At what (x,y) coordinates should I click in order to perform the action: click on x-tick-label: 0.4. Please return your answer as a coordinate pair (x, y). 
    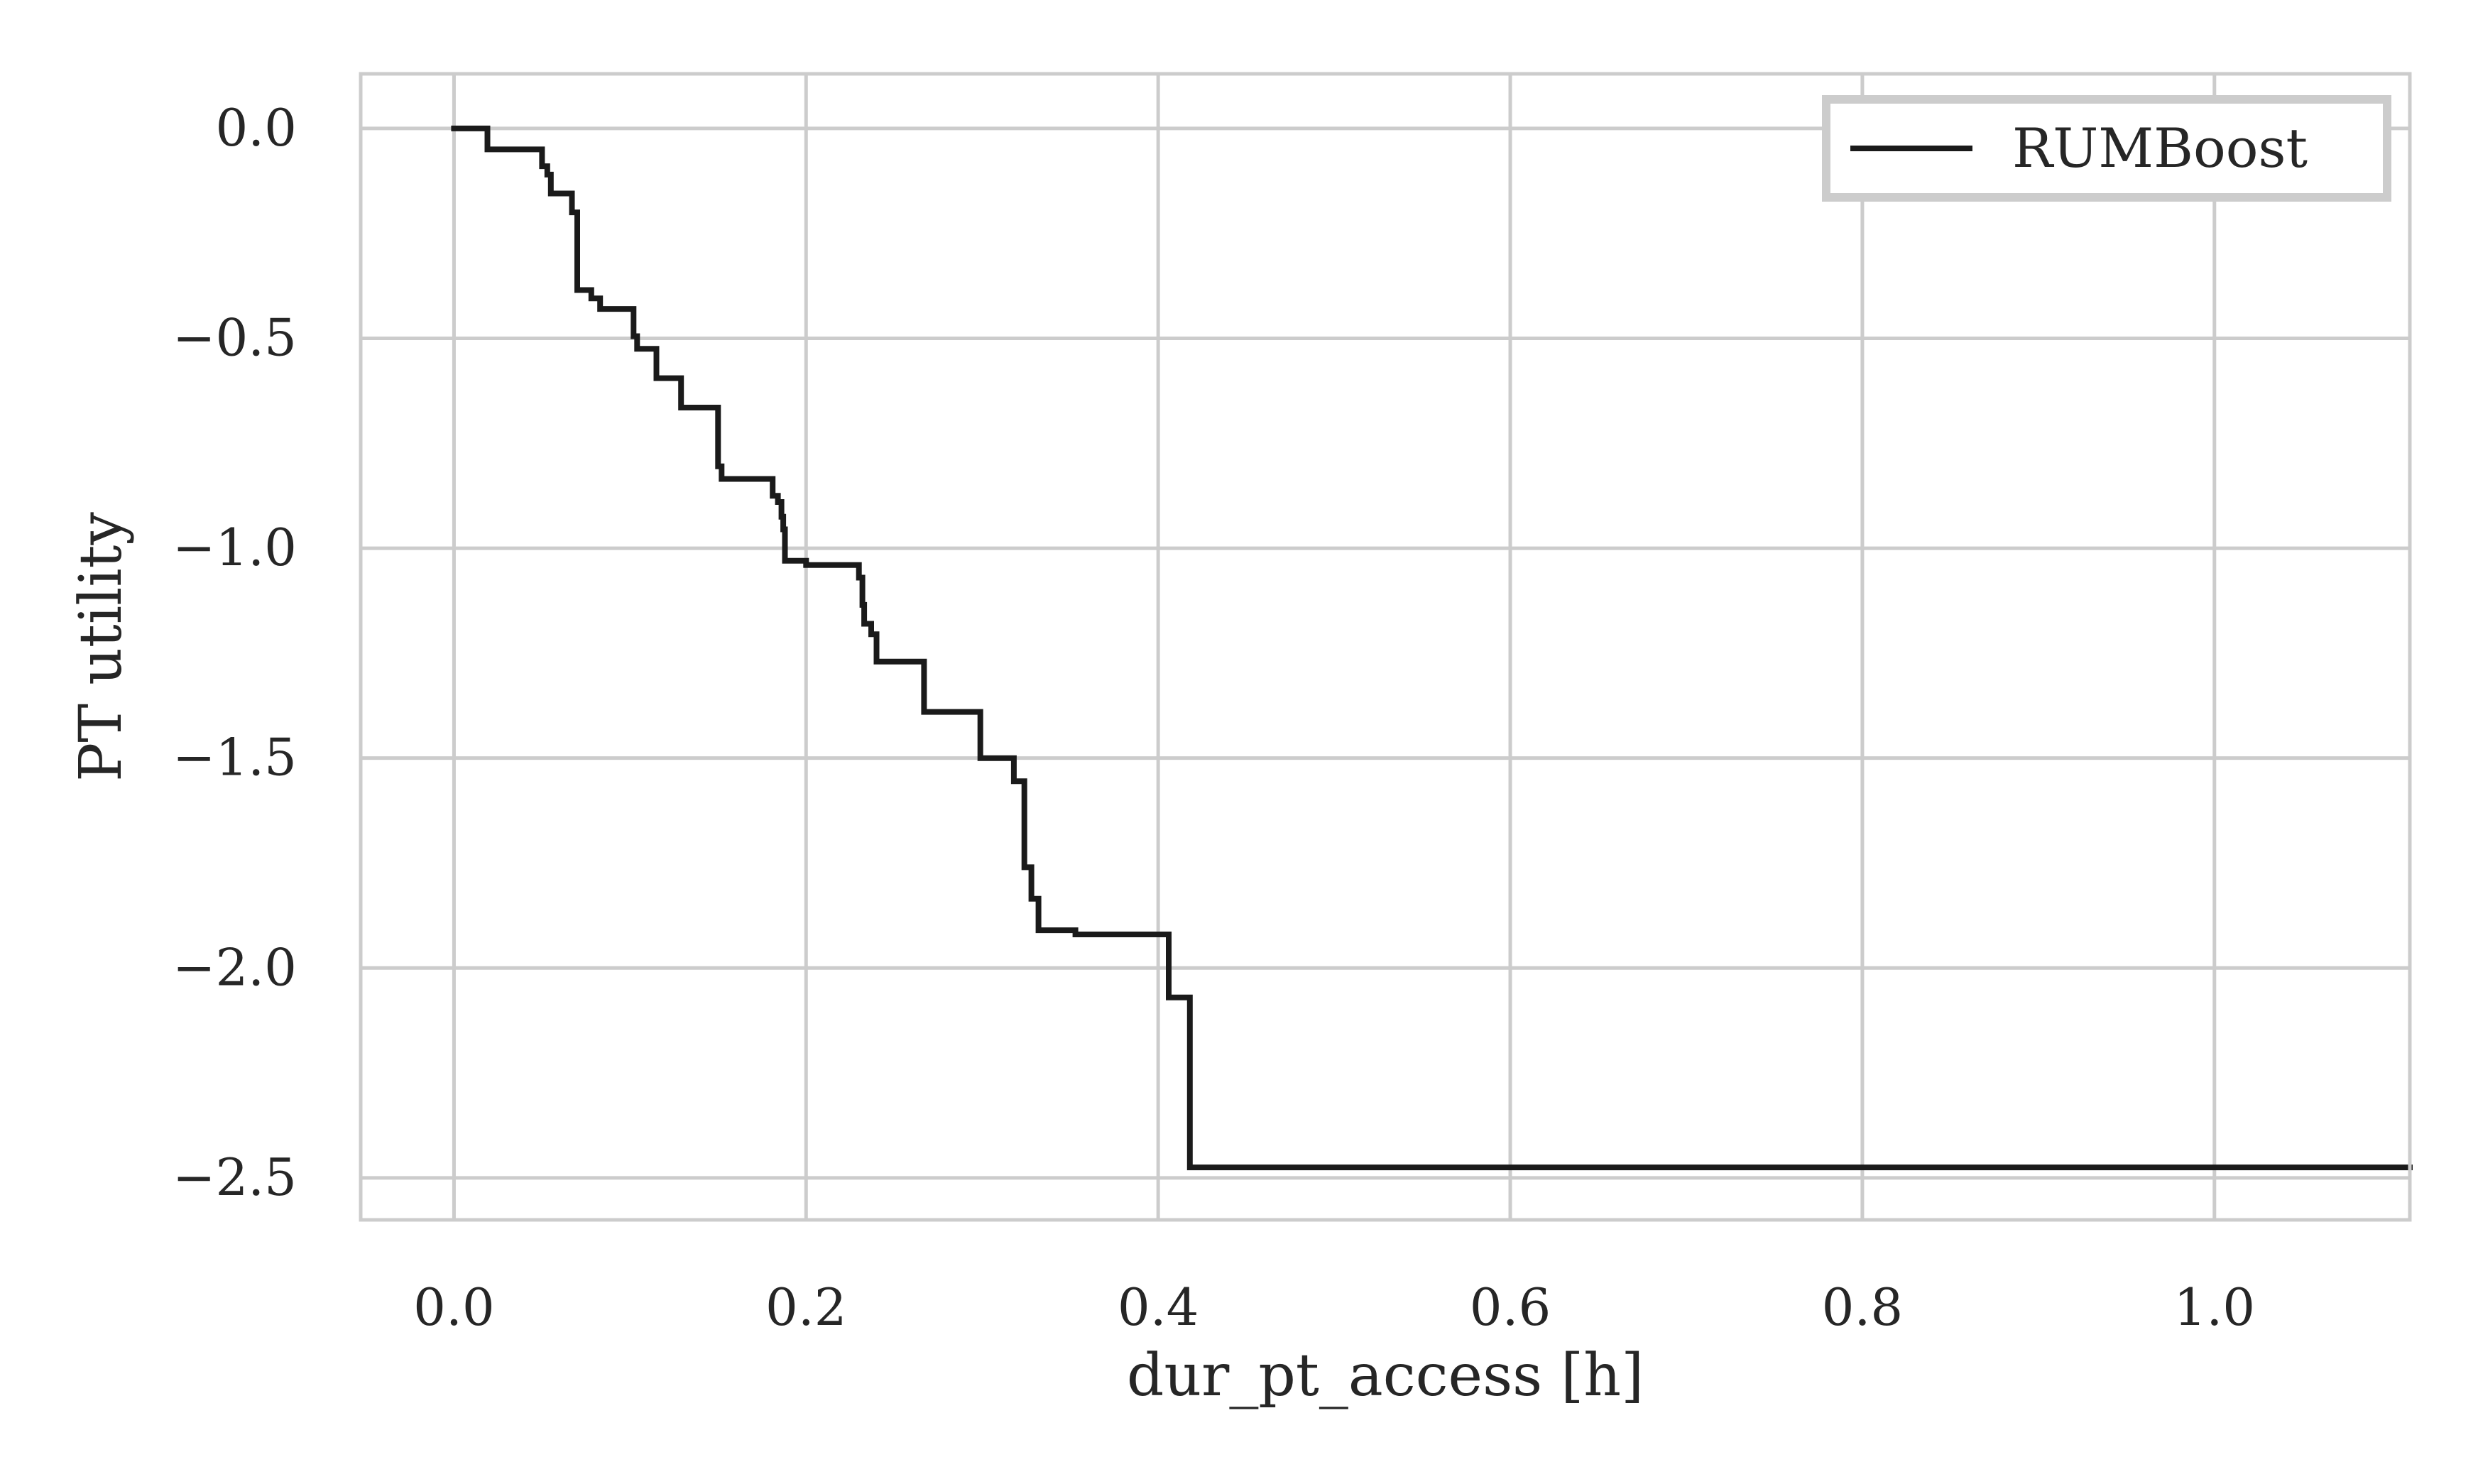
    Looking at the image, I should click on (1158, 1307).